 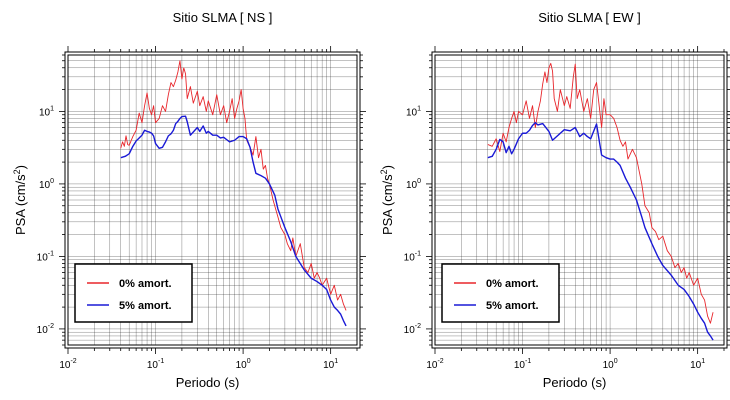 What do you see at coordinates (589, 17) in the screenshot?
I see `chart-title: Sitio SLMA [ EW ]` at bounding box center [589, 17].